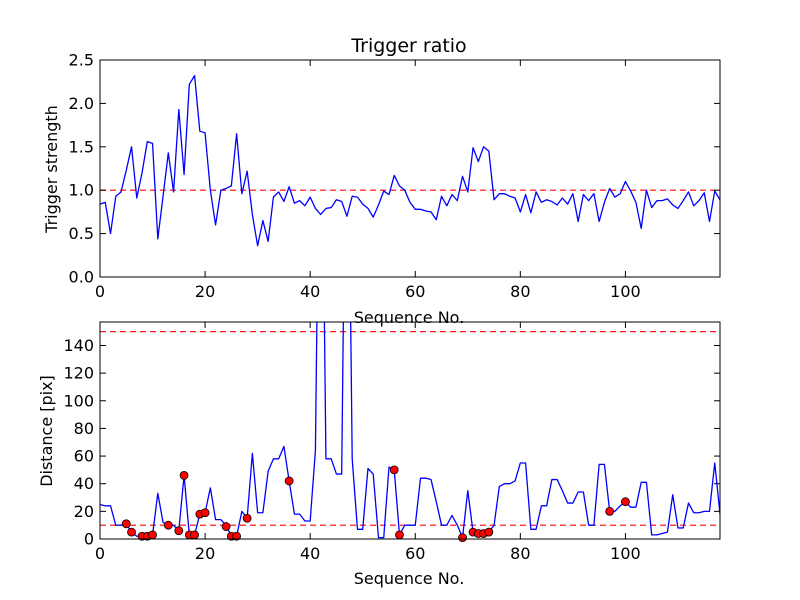 The width and height of the screenshot is (800, 600). What do you see at coordinates (81, 103) in the screenshot?
I see `y-tick-label: 2.0` at bounding box center [81, 103].